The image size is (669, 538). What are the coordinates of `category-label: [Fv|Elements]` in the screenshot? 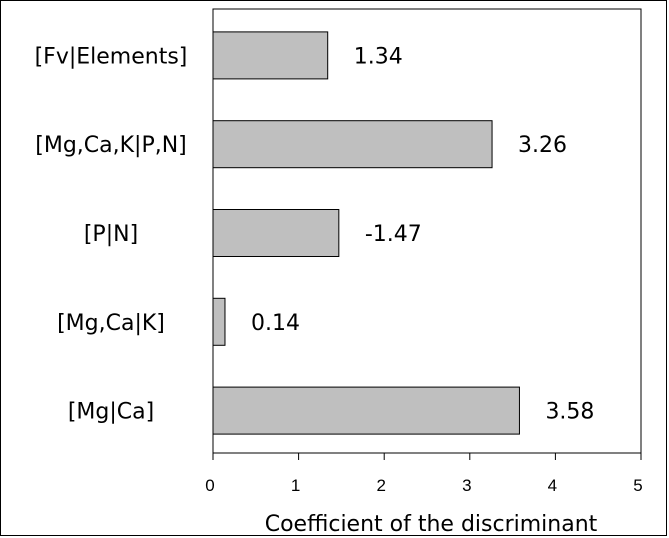 It's located at (111, 56).